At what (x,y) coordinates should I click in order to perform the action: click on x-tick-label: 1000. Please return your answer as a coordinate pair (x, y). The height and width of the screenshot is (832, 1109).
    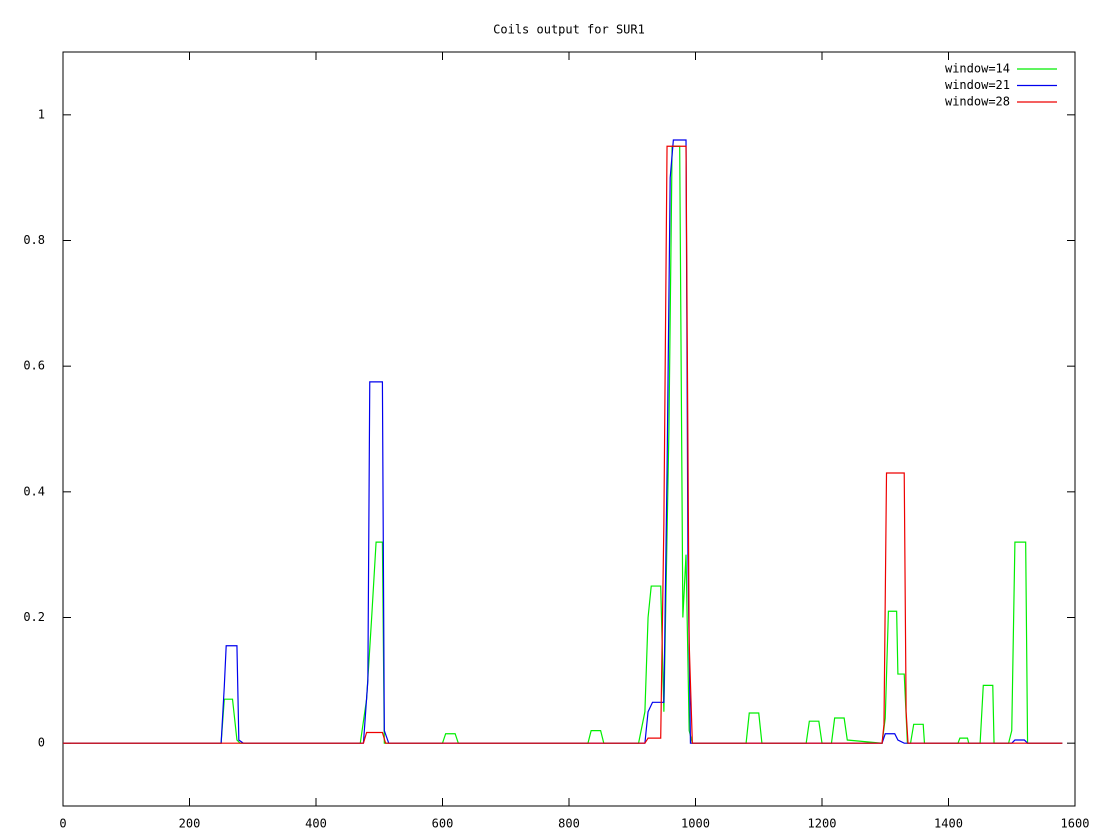
    Looking at the image, I should click on (695, 824).